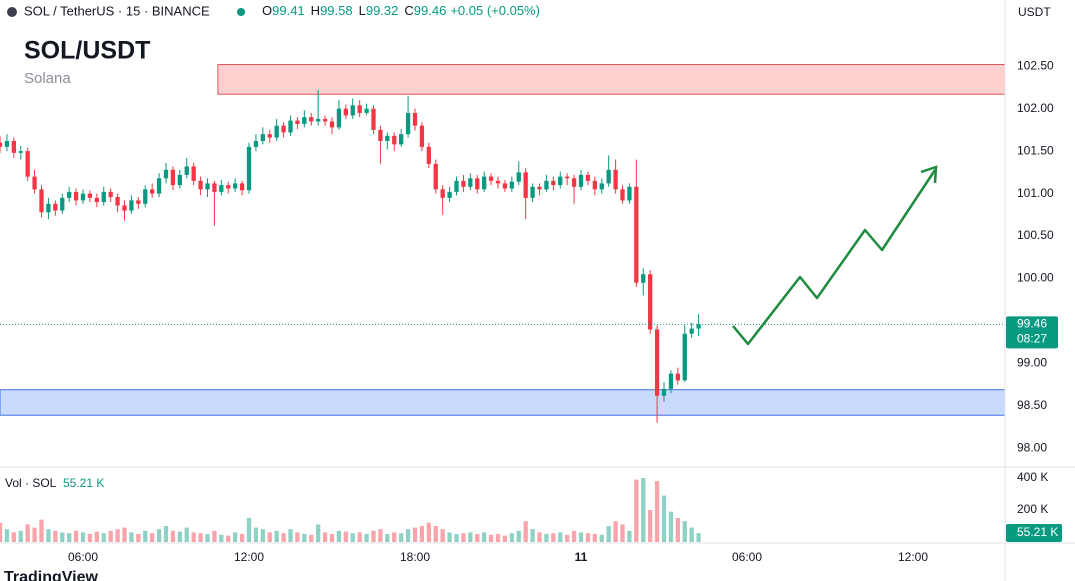  What do you see at coordinates (834, 257) in the screenshot?
I see `projection-arrow` at bounding box center [834, 257].